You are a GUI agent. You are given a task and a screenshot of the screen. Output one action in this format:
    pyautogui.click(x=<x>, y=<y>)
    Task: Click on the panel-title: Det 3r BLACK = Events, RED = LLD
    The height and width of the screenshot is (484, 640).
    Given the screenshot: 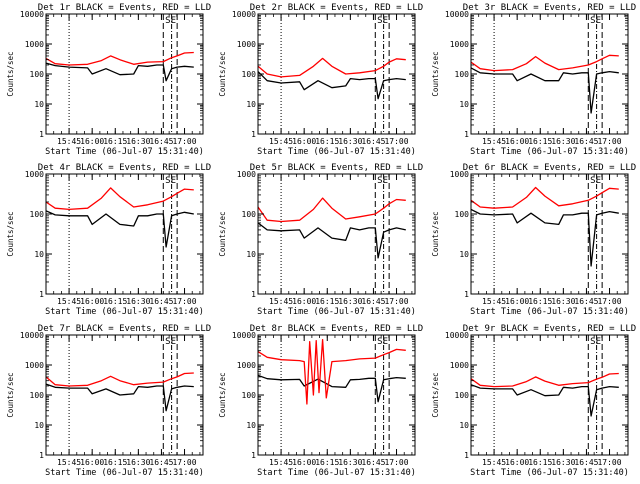 What is the action you would take?
    pyautogui.click(x=549, y=8)
    